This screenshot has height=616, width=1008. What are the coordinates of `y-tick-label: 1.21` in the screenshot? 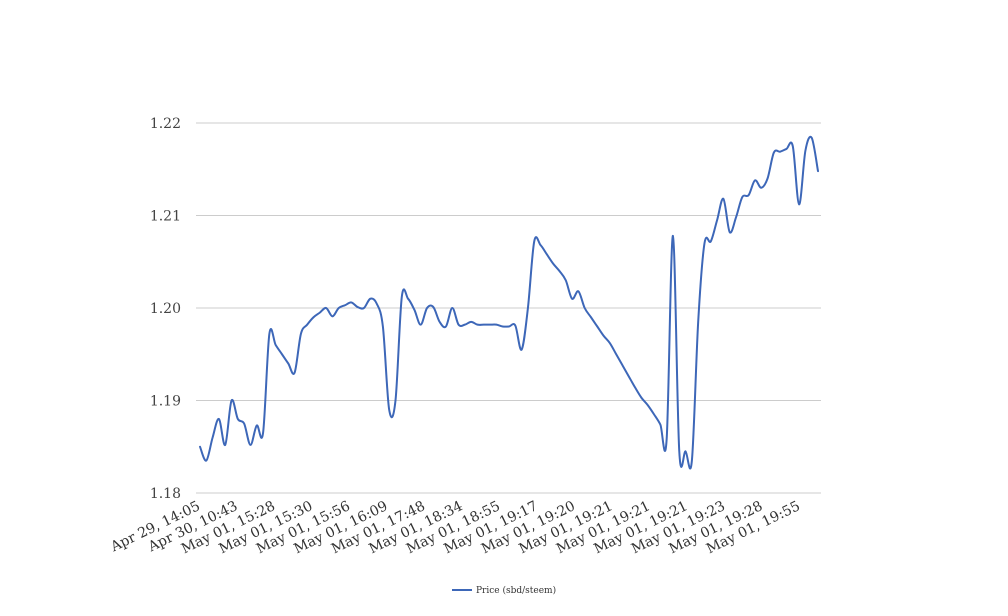 It's located at (165, 217).